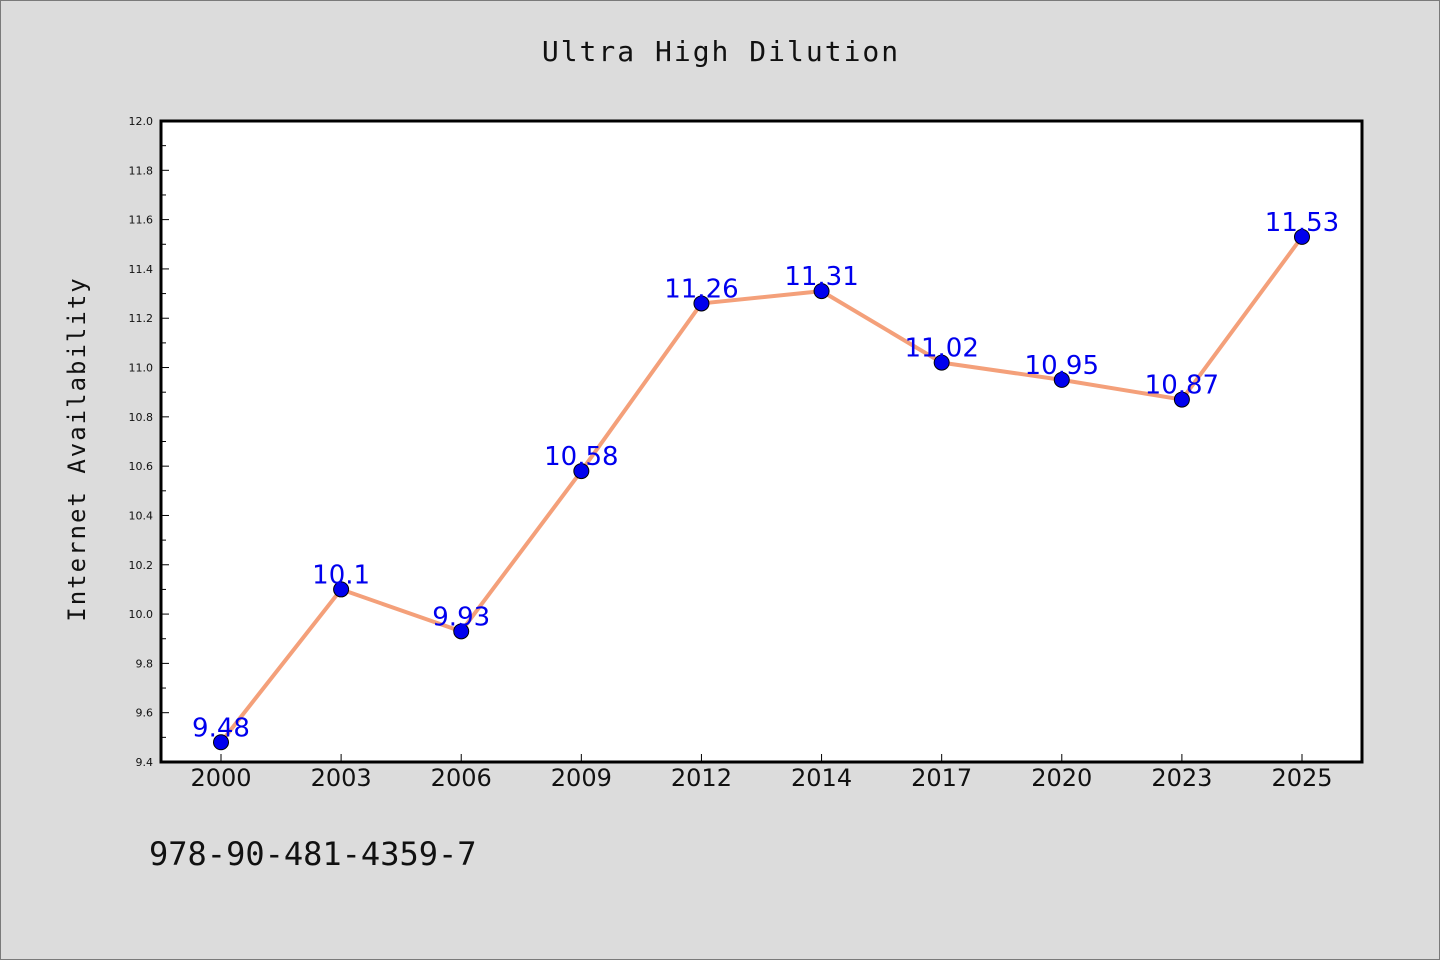  Describe the element at coordinates (341, 575) in the screenshot. I see `data-label: 10.1` at that location.